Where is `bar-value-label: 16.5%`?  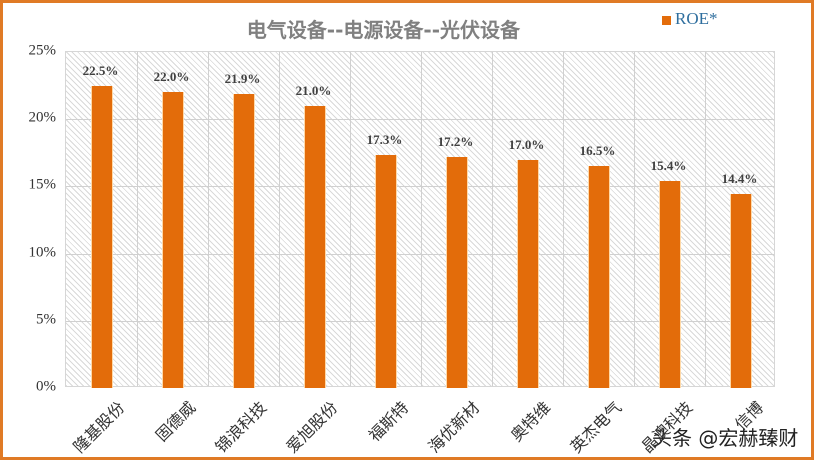
bar-value-label: 16.5% is located at coordinates (597, 151).